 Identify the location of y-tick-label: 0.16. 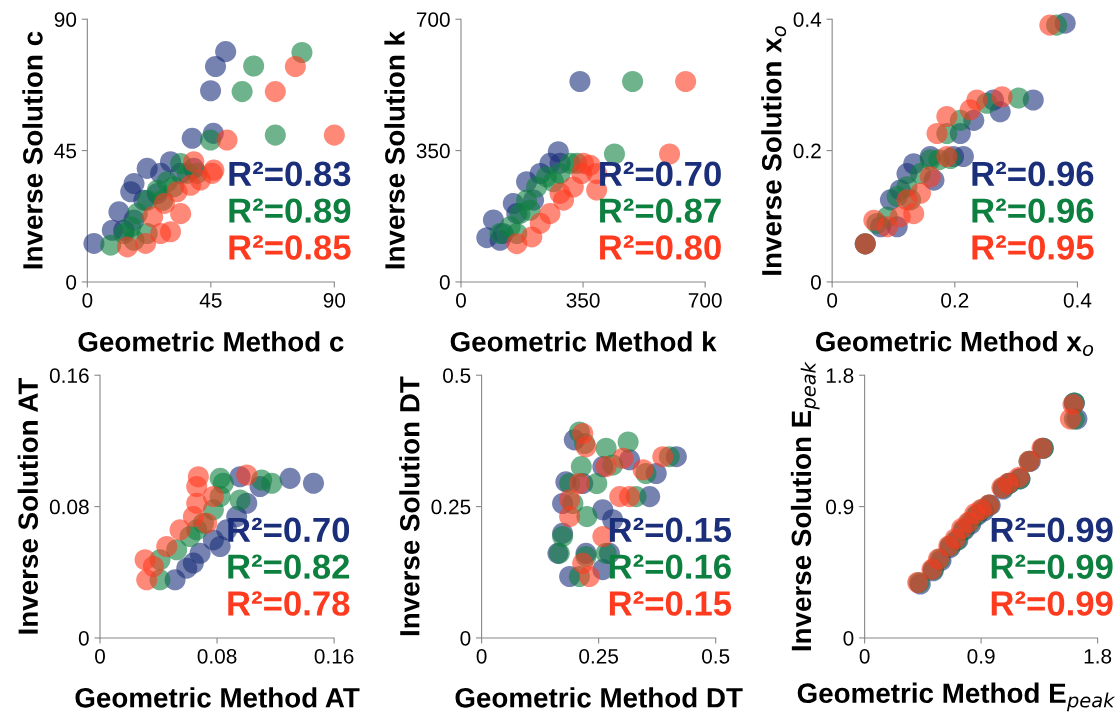
(69, 375).